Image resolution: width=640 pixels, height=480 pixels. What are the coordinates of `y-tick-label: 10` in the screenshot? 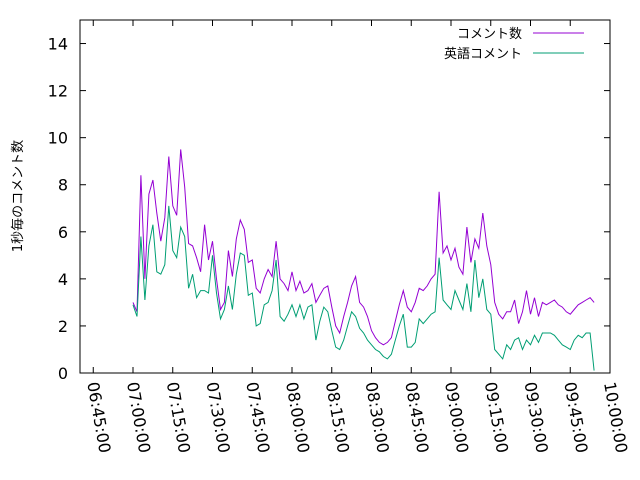 It's located at (58, 138).